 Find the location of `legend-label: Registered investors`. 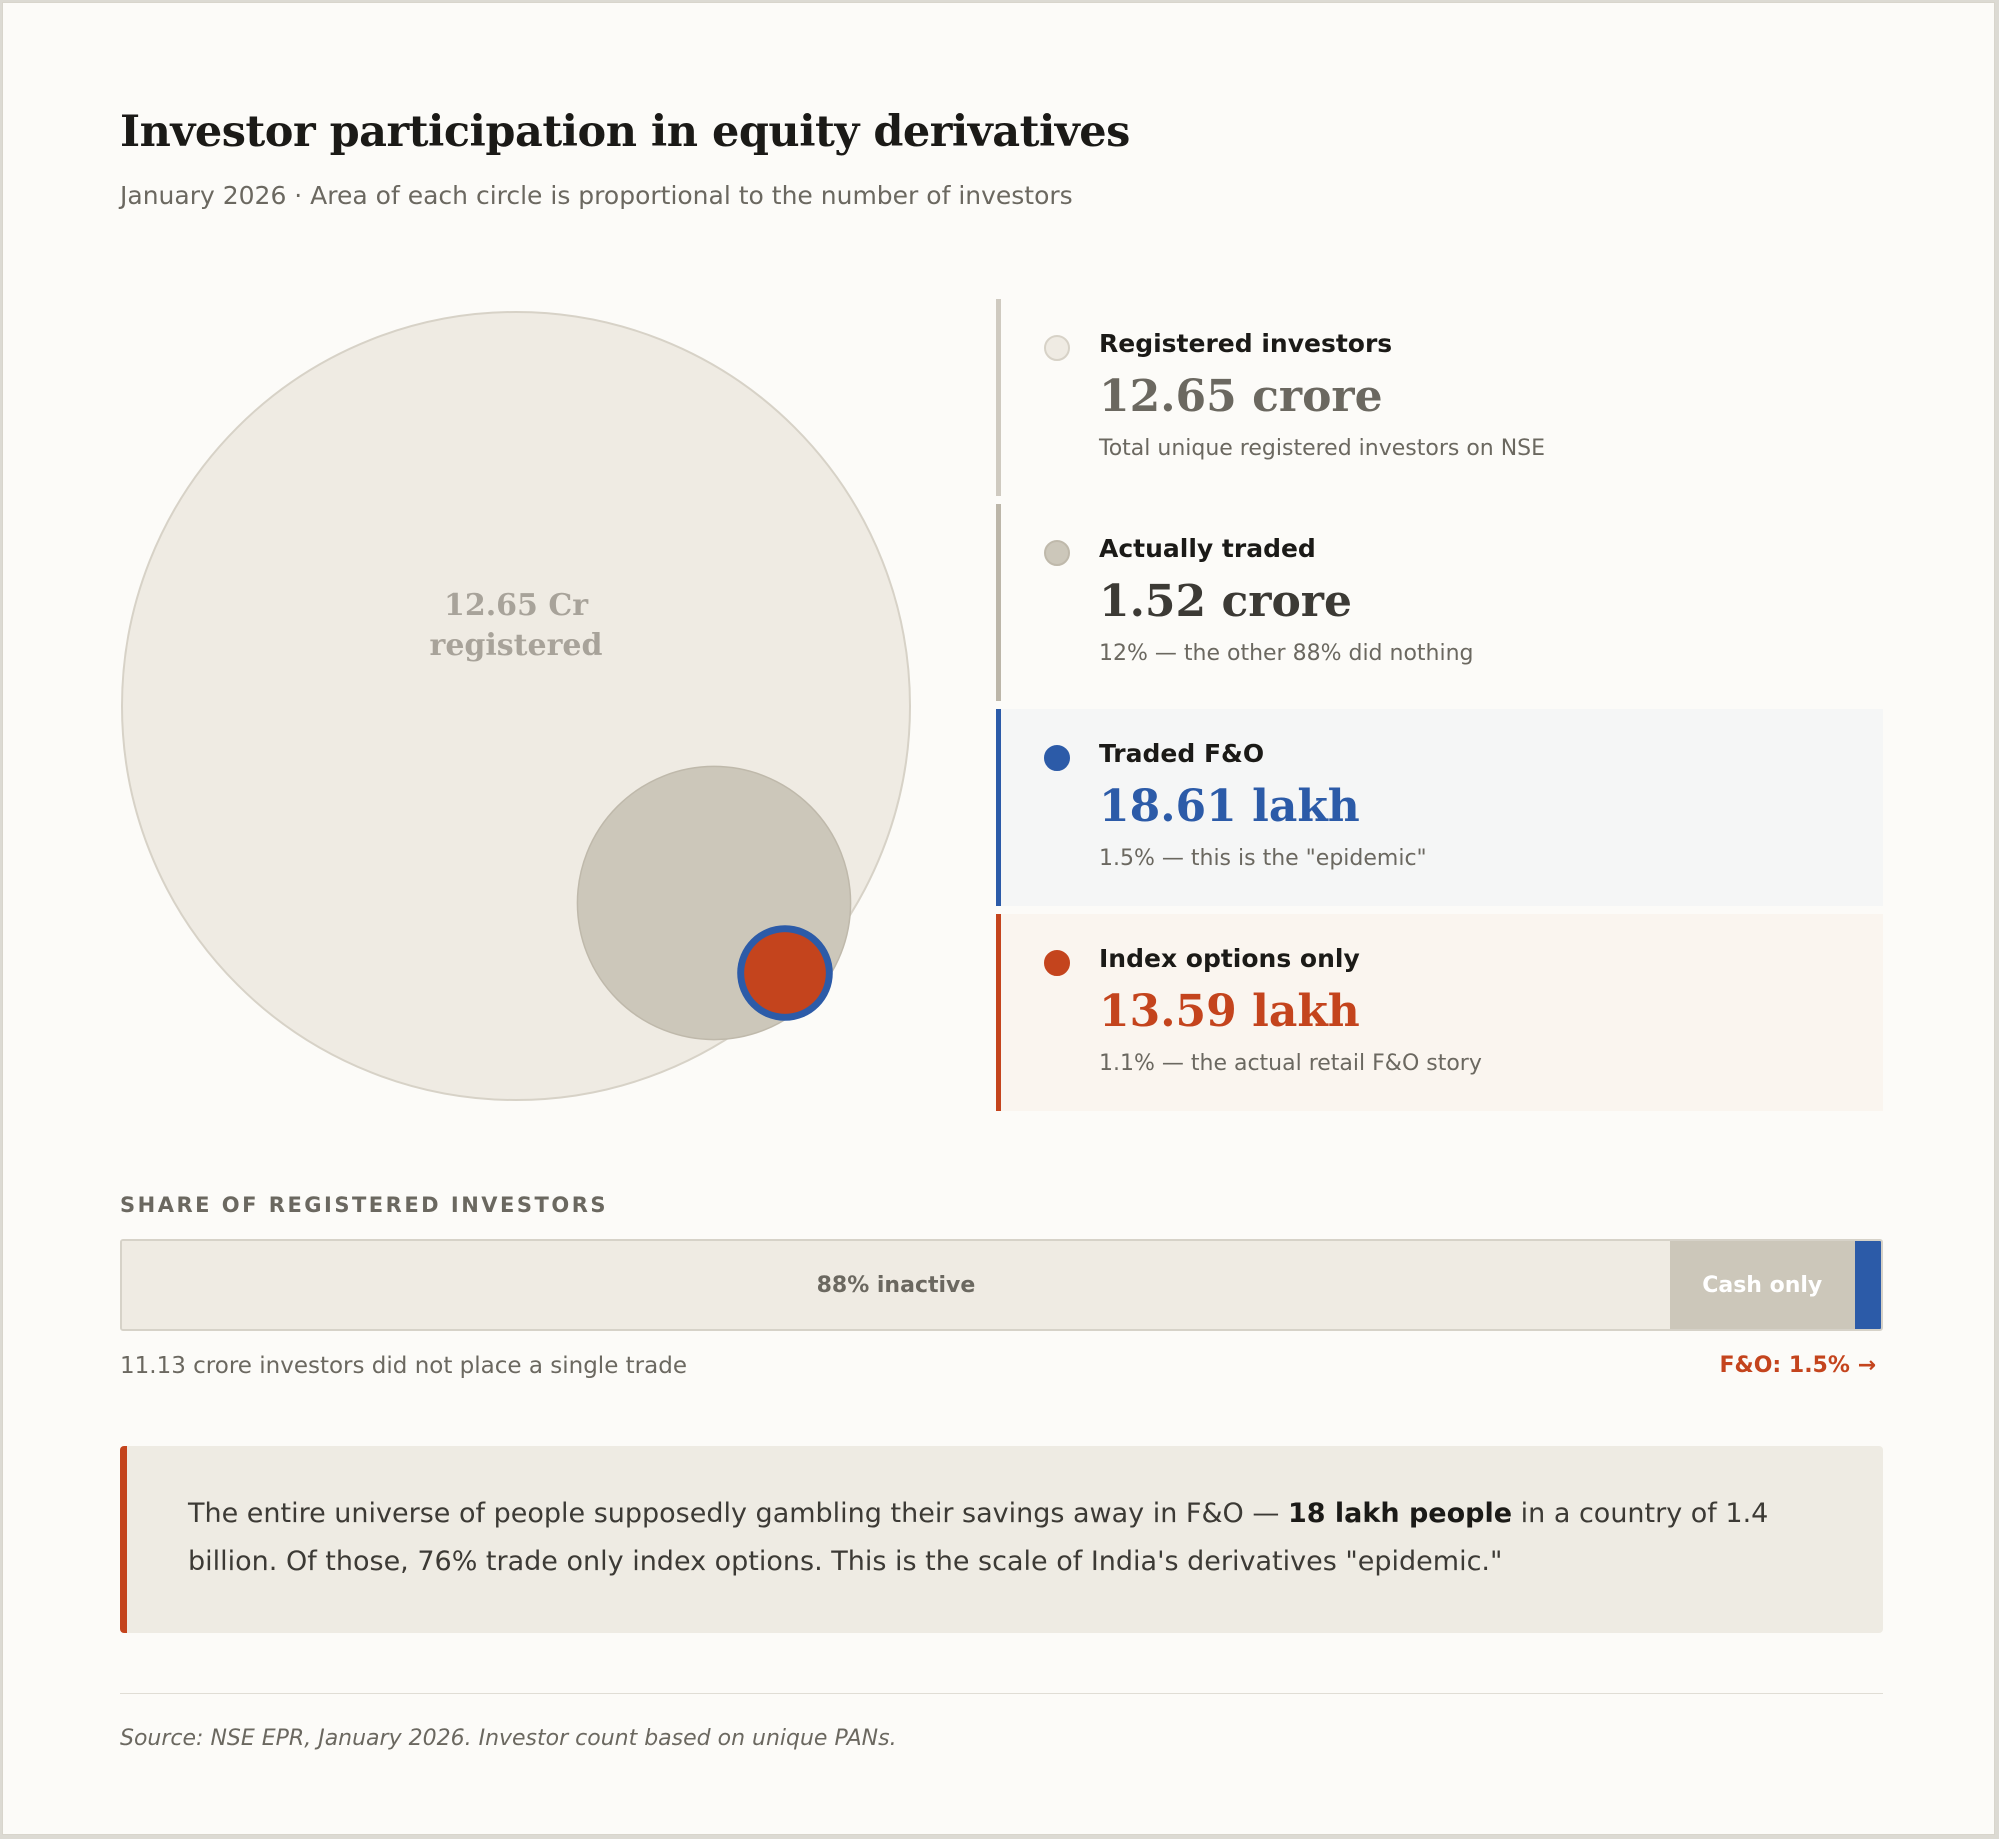

legend-label: Registered investors is located at coordinates (1246, 343).